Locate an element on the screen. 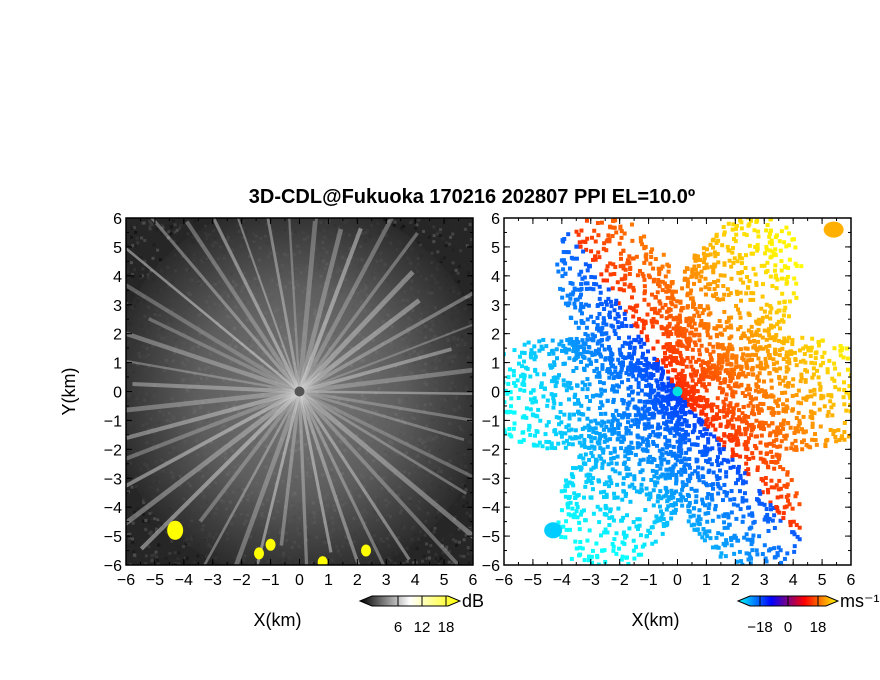 This screenshot has height=680, width=880. x-tick-label: 0 is located at coordinates (299, 580).